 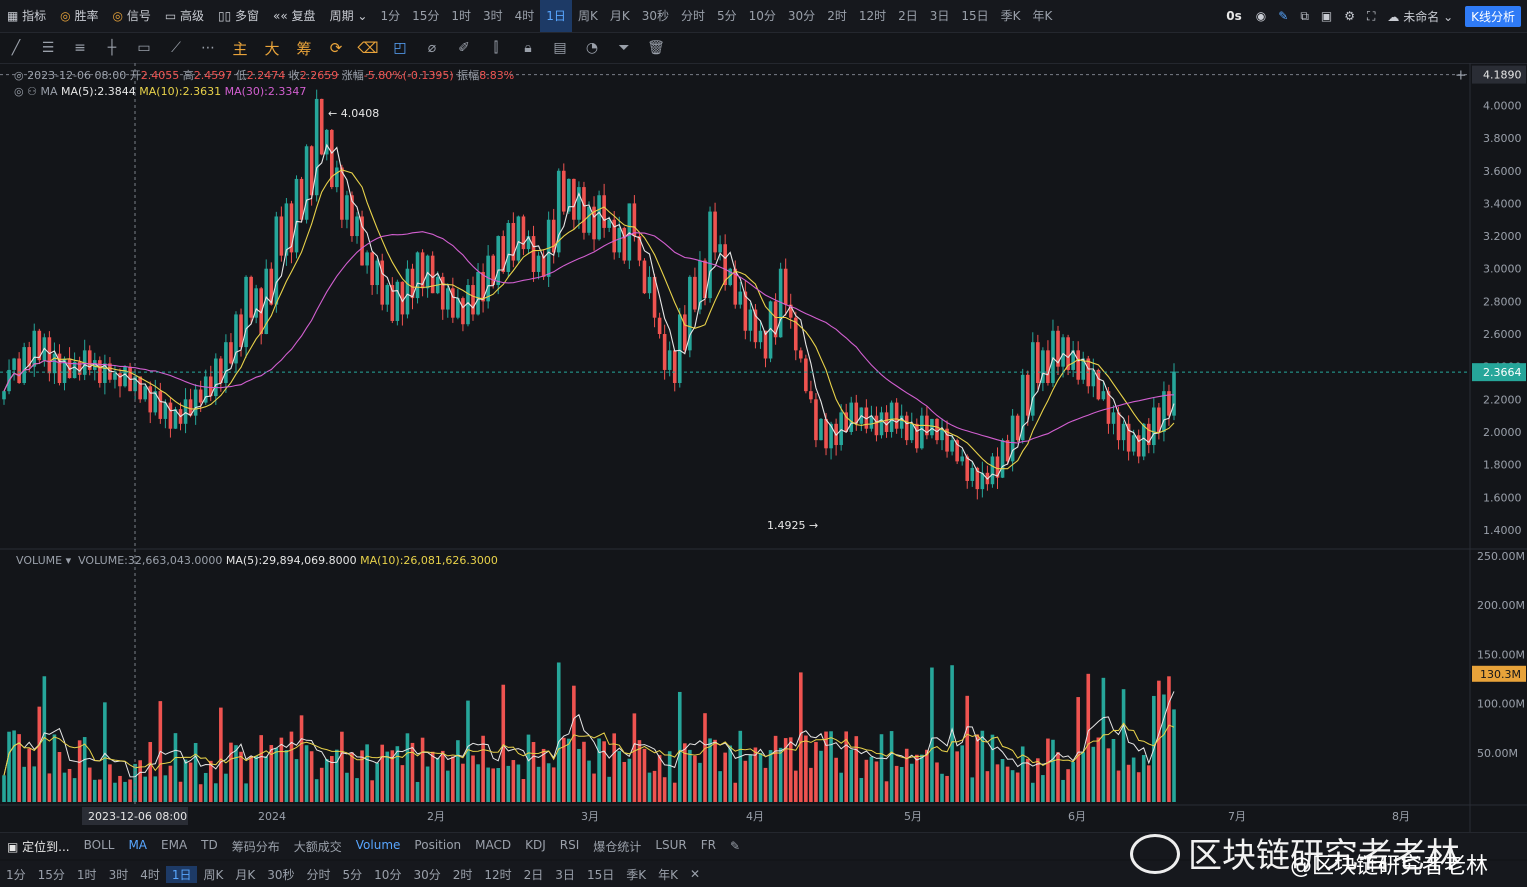 What do you see at coordinates (184, 16) in the screenshot?
I see `advanced-button: ▭ 高级` at bounding box center [184, 16].